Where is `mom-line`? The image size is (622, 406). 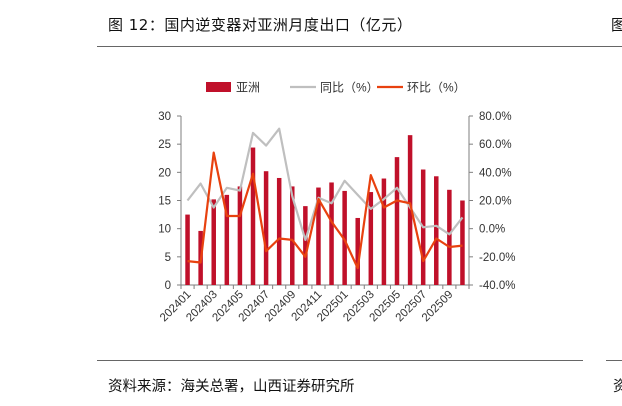
mom-line is located at coordinates (325, 210).